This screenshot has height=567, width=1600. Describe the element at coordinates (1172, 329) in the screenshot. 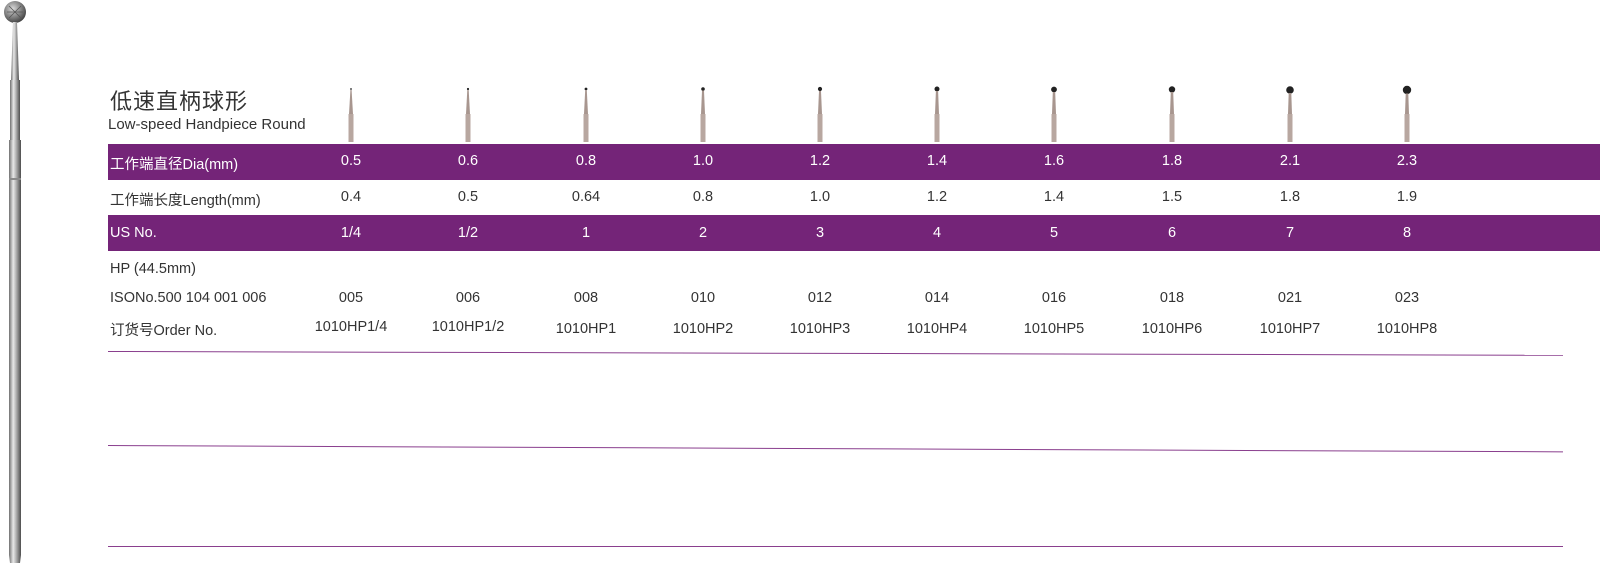

I see `order-number: 1010HP6` at that location.